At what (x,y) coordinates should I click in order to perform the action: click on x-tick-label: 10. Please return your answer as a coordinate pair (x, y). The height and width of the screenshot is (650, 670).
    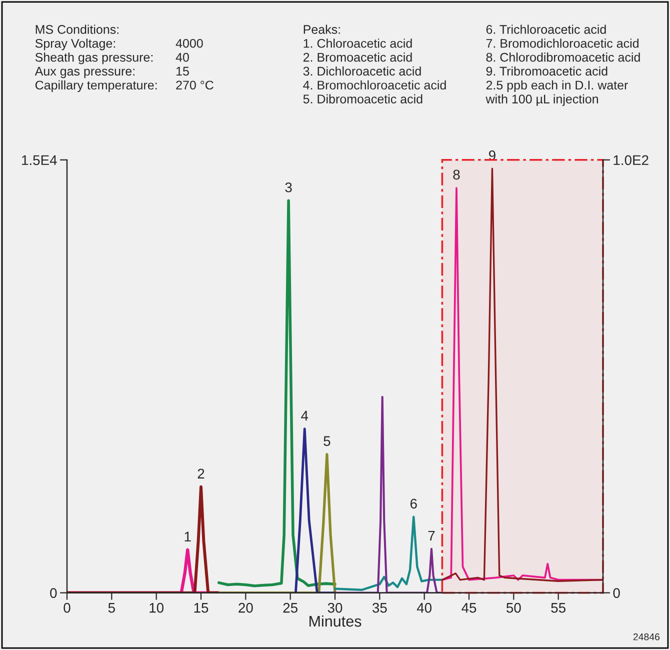
    Looking at the image, I should click on (157, 607).